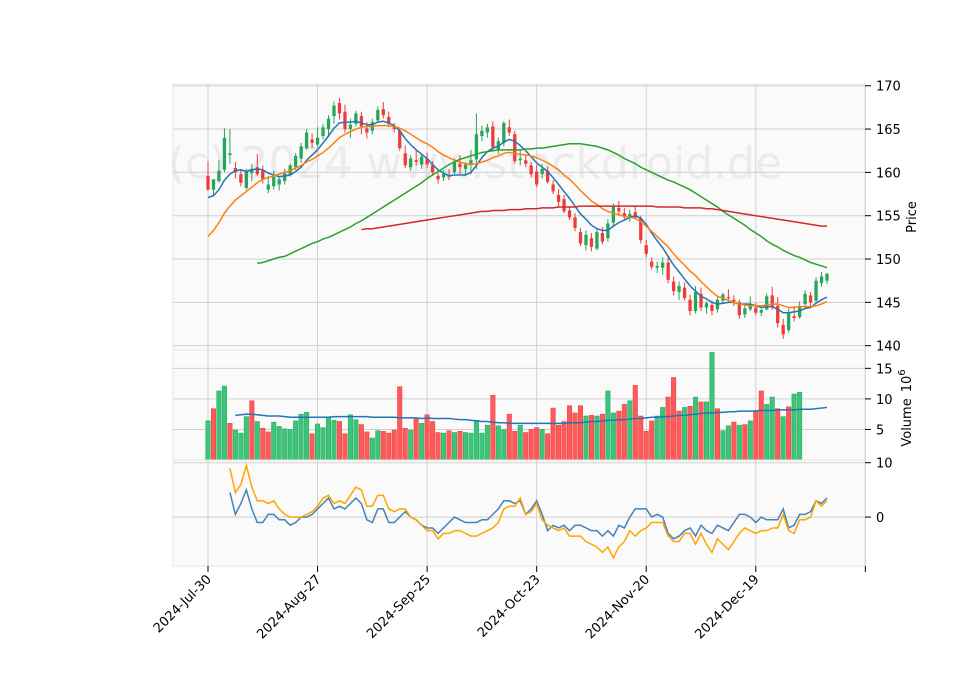 Image resolution: width=960 pixels, height=690 pixels. What do you see at coordinates (289, 607) in the screenshot?
I see `x-tick-label: 2024-Aug-27` at bounding box center [289, 607].